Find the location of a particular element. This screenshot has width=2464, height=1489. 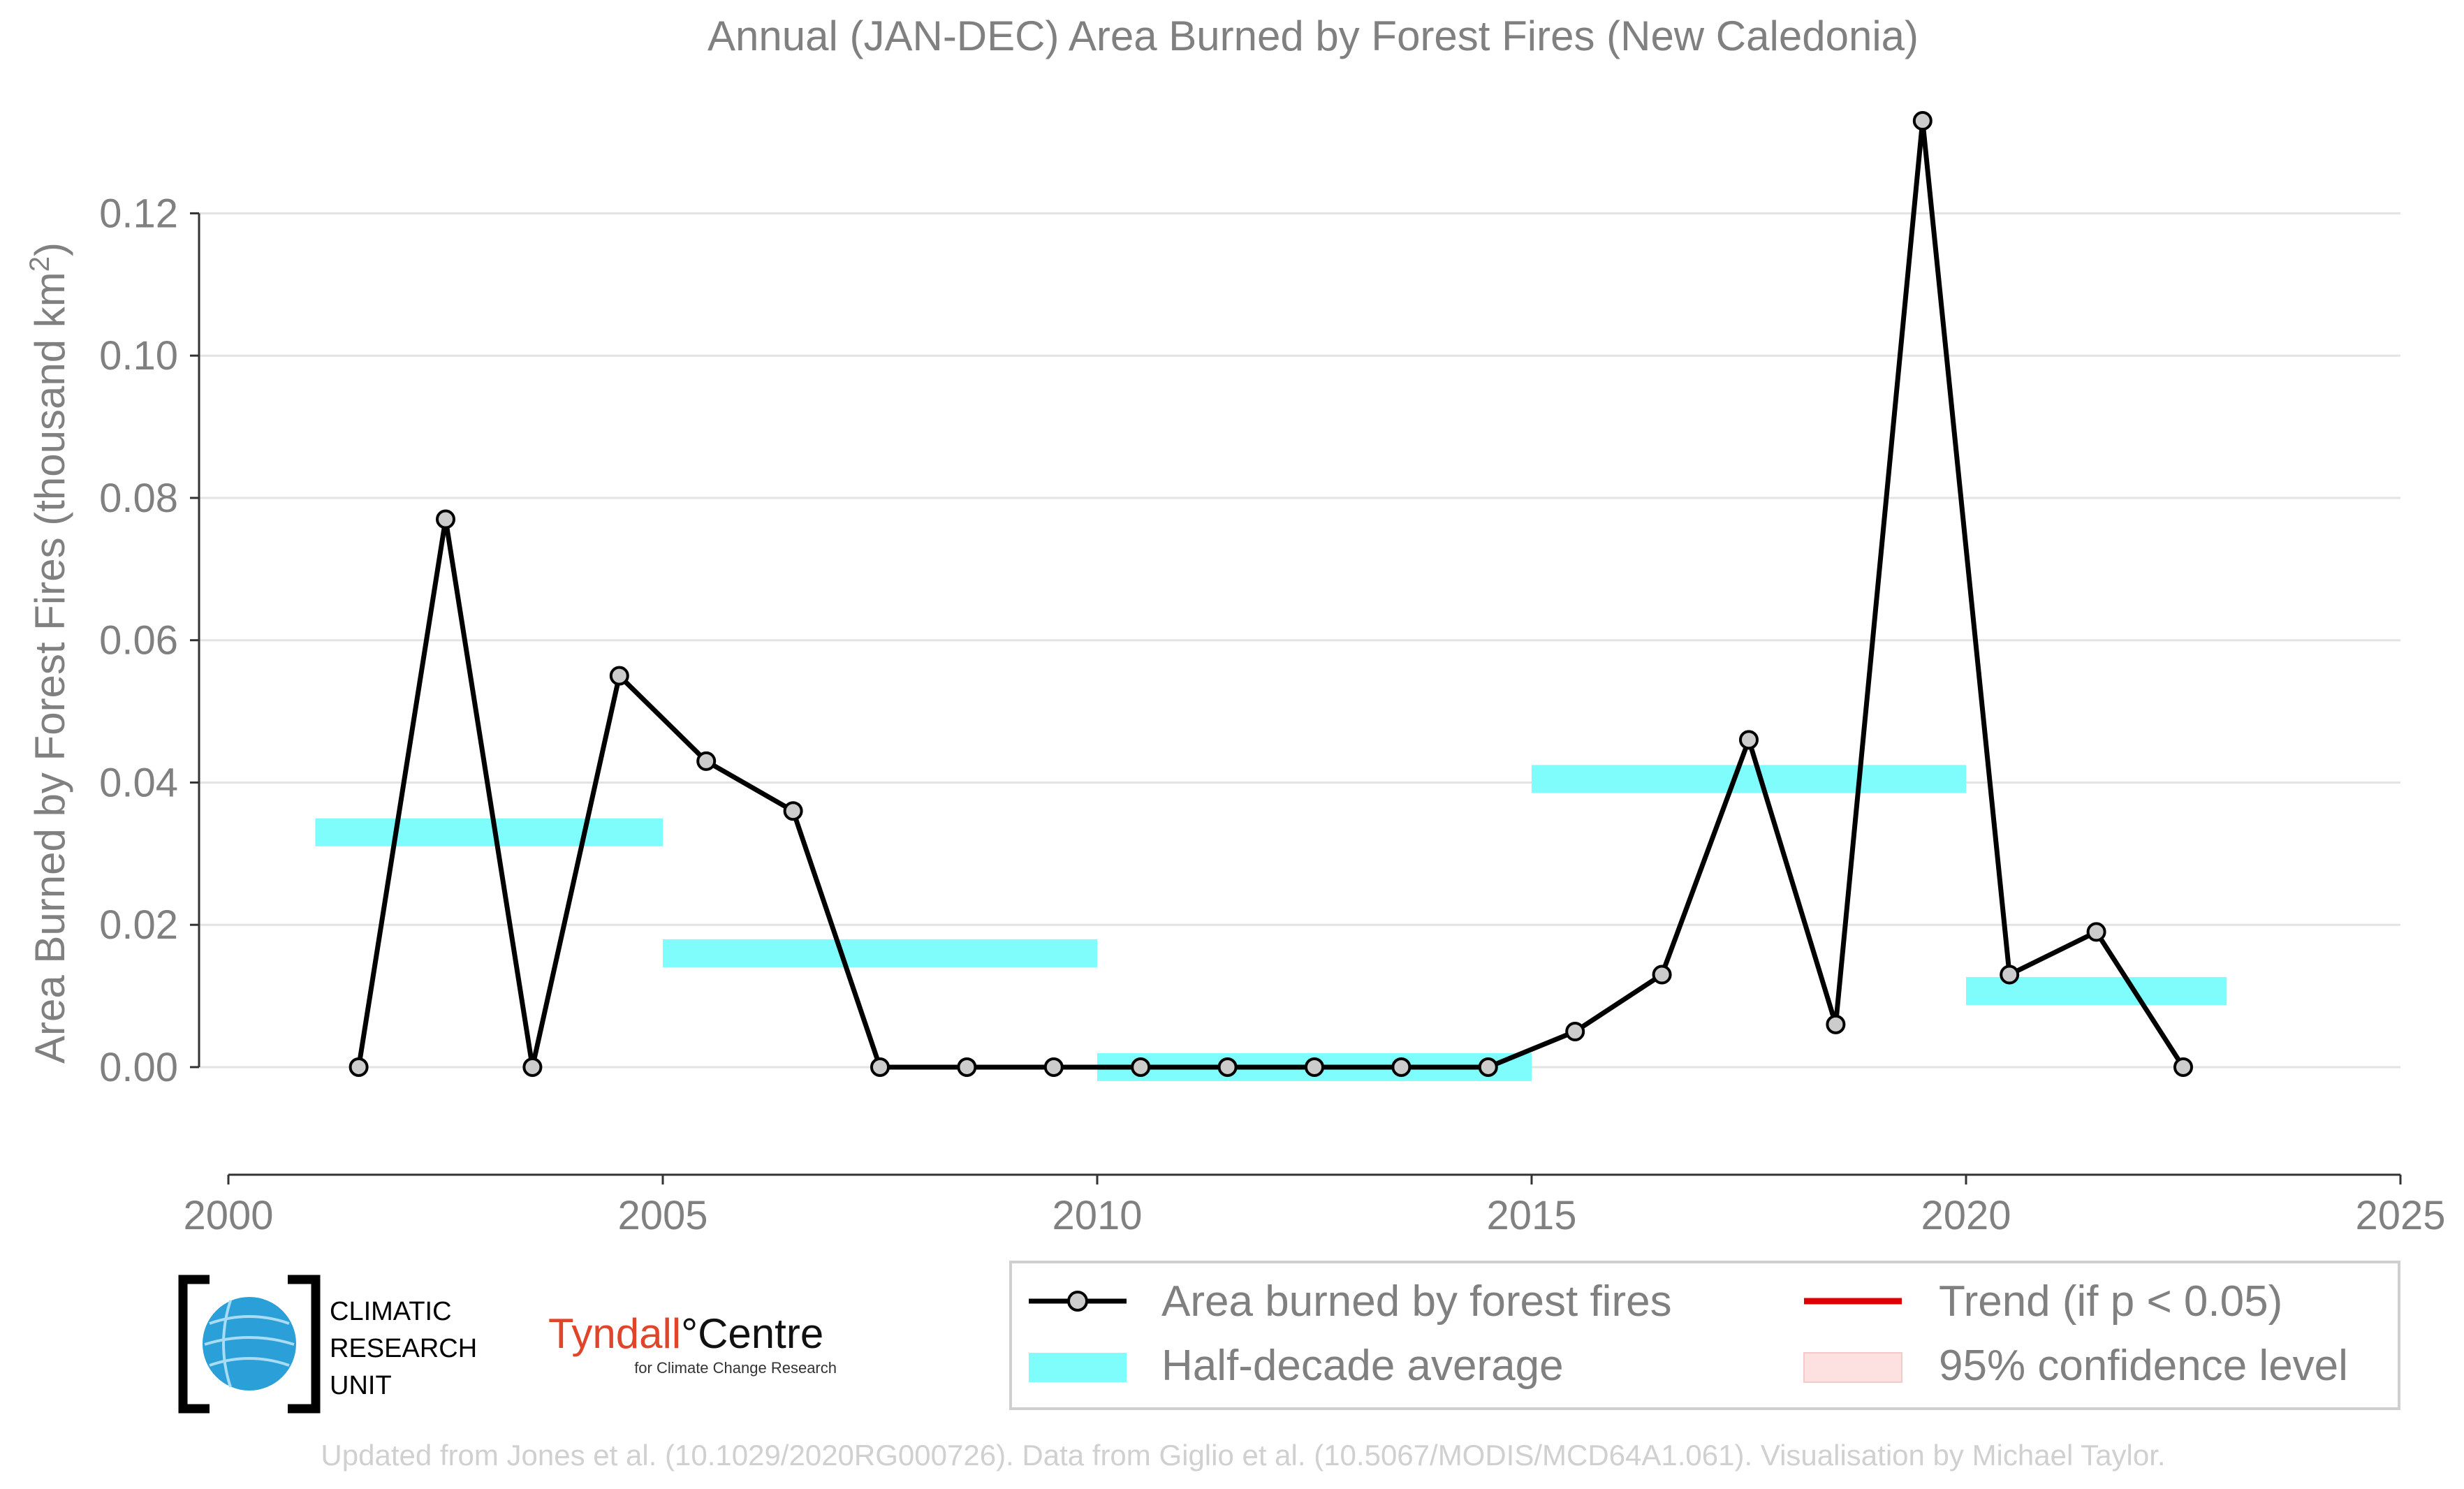

legend-frame is located at coordinates (1704, 1335).